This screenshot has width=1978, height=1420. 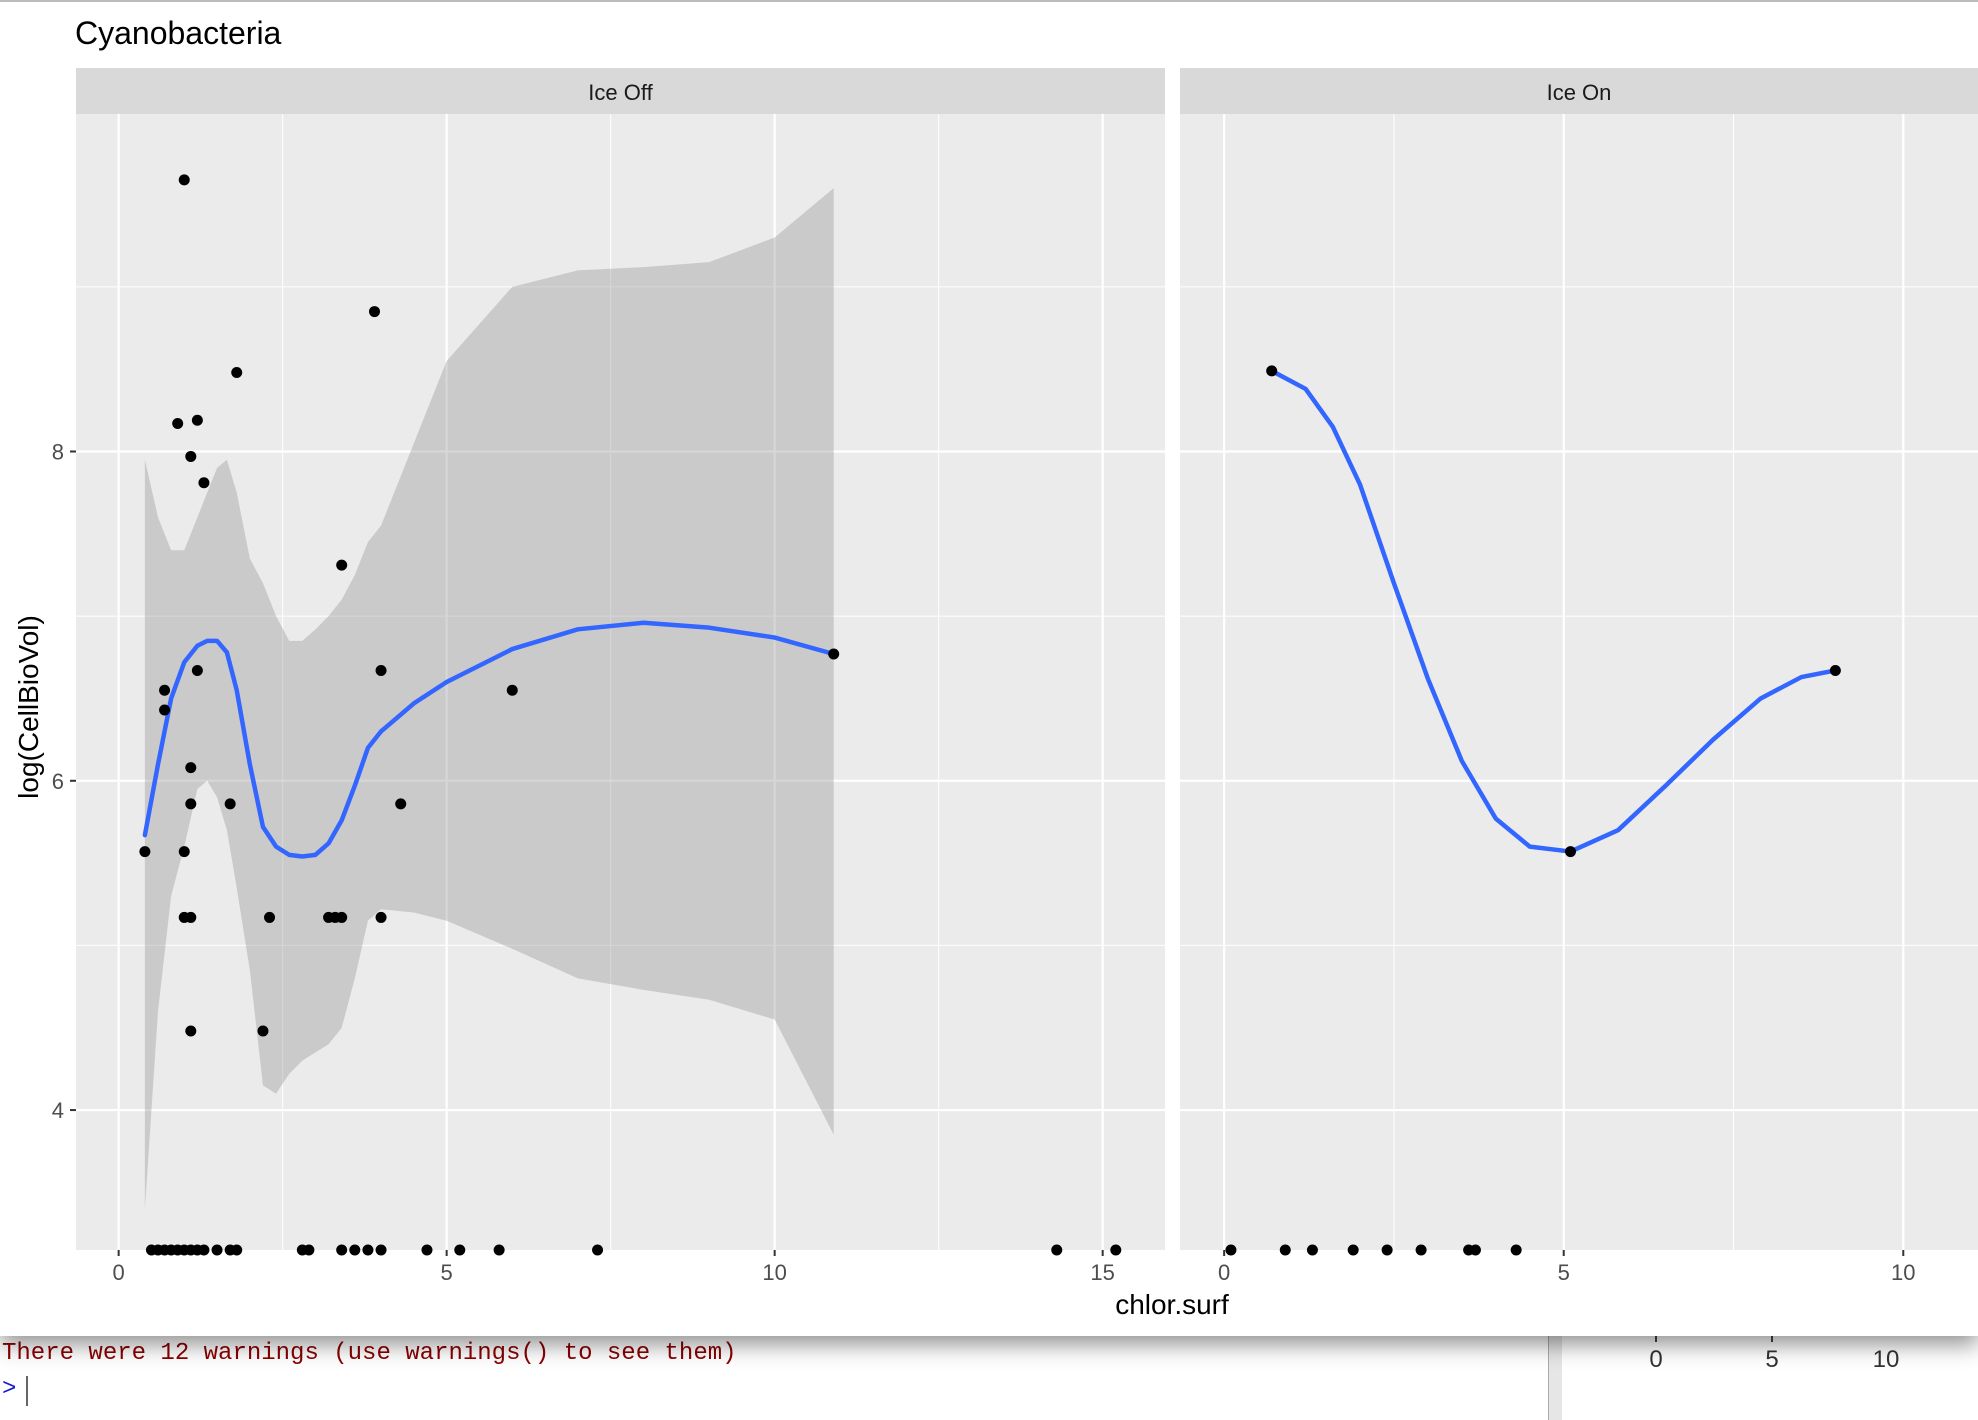 I want to click on text-cursor, so click(x=27, y=1391).